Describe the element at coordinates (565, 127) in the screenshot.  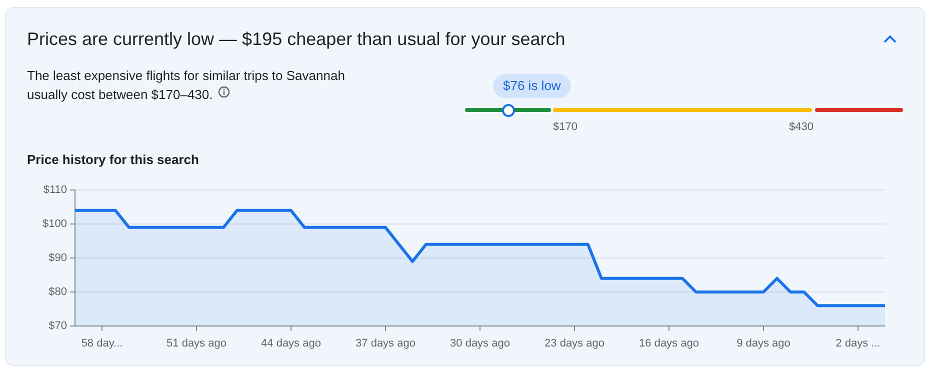
I see `text: $170` at that location.